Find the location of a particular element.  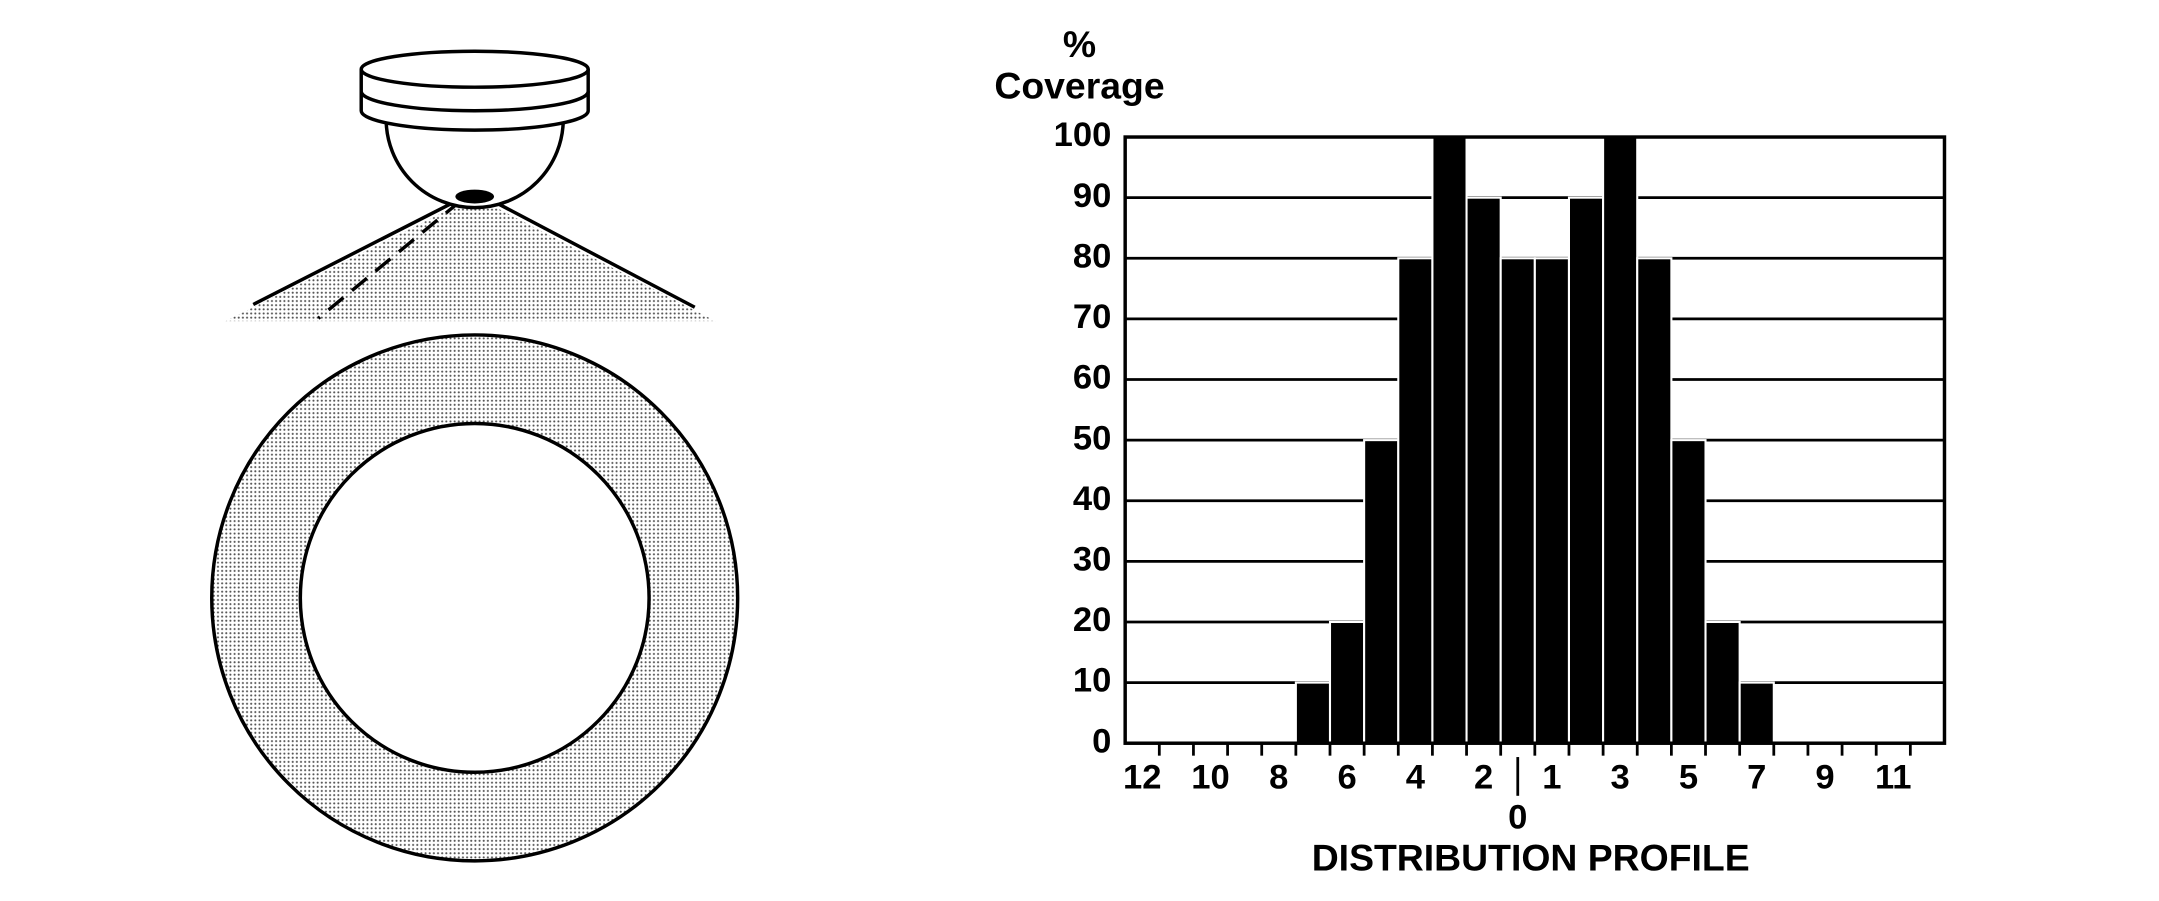

x-tick-label: 10 is located at coordinates (1210, 777).